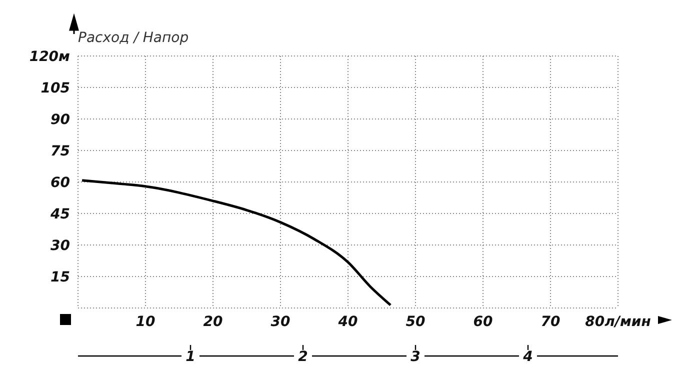 Image resolution: width=700 pixels, height=383 pixels. I want to click on y-tick-label: 120м, so click(49, 56).